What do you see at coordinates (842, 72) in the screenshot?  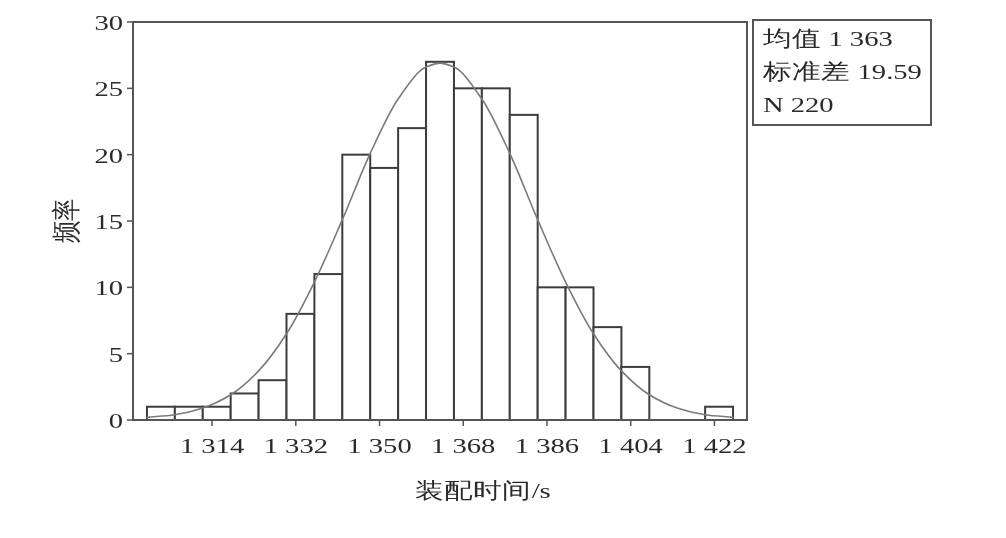 I see `annotation: 标准差 19.59` at bounding box center [842, 72].